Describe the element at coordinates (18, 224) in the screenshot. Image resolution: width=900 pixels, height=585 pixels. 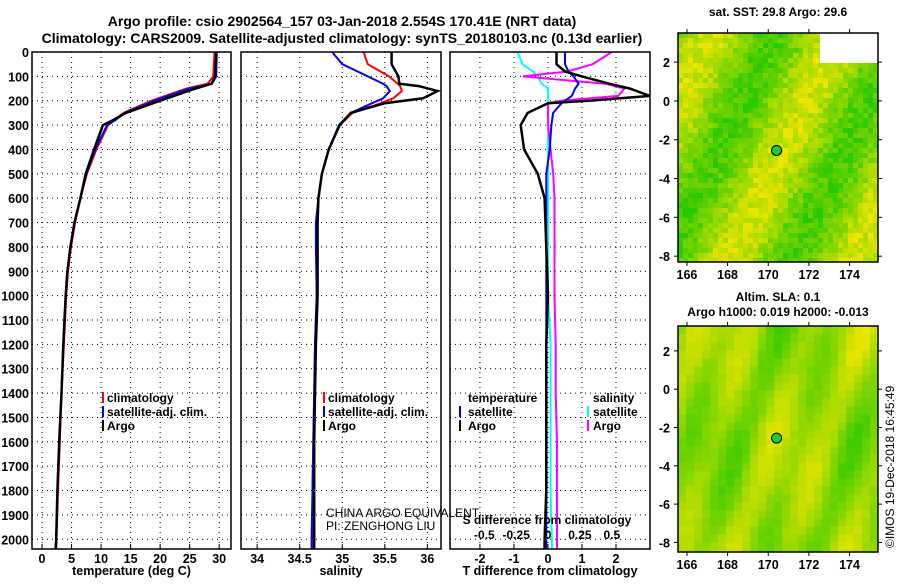
I see `y-tick-label: 700` at that location.